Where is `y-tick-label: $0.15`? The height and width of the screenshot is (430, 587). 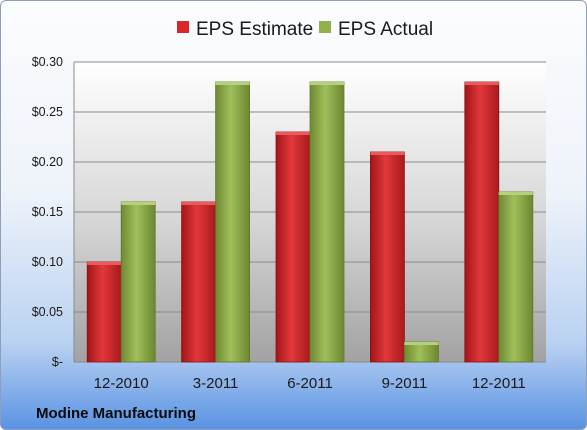 y-tick-label: $0.15 is located at coordinates (47, 212).